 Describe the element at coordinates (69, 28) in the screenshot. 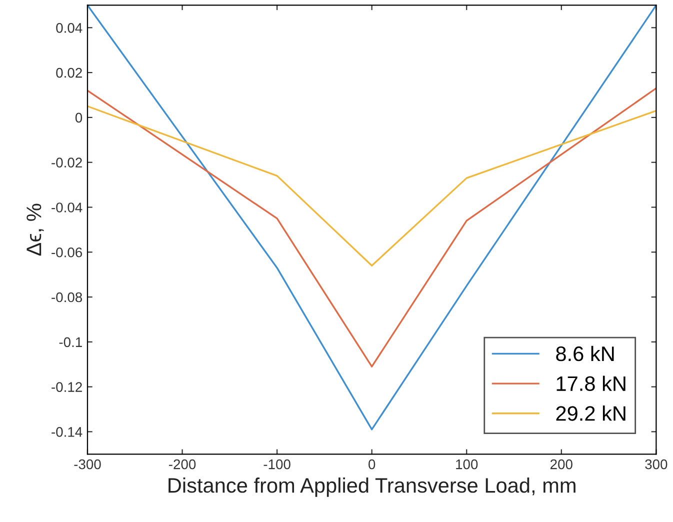

I see `y-tick-label: 0.04` at that location.